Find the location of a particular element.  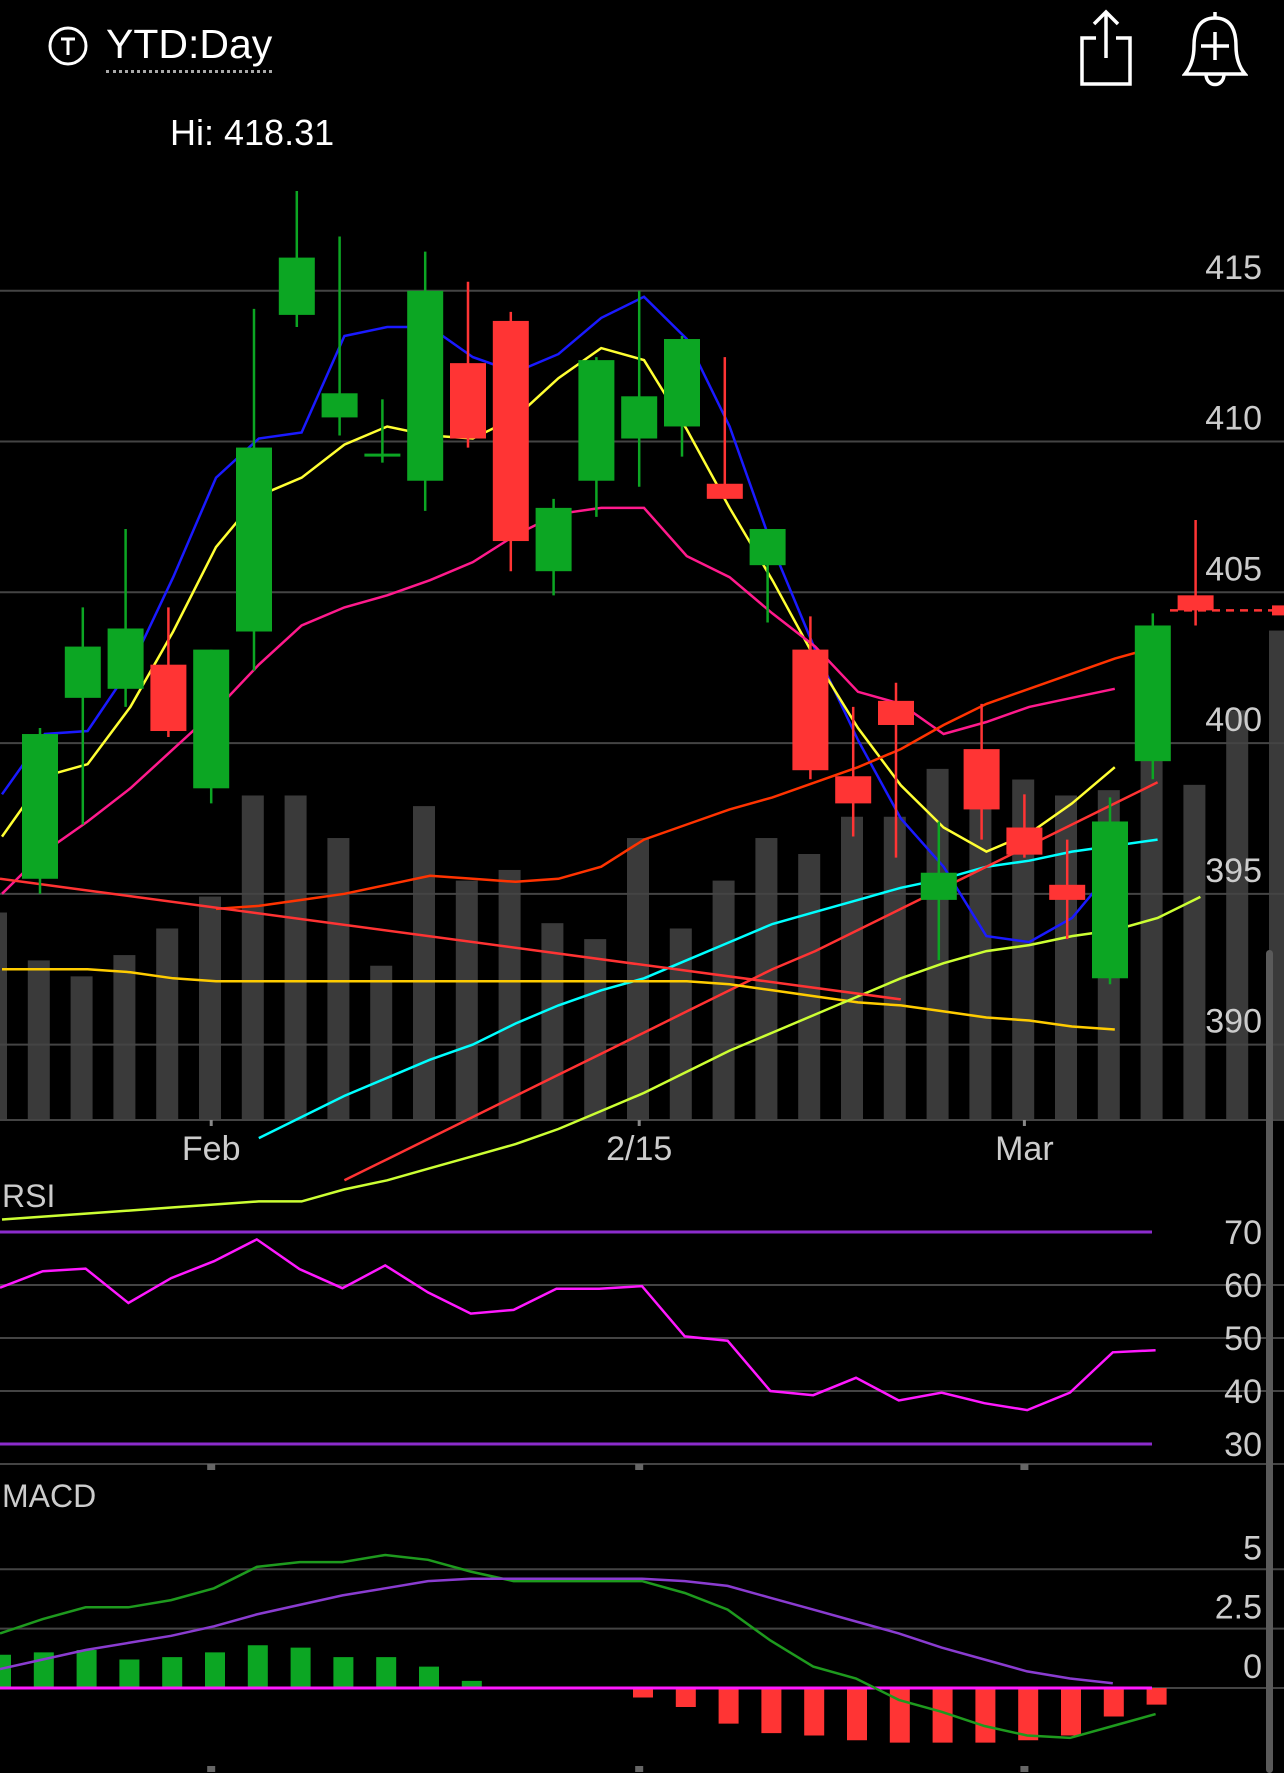

x-tick-label: Mar is located at coordinates (1024, 1149).